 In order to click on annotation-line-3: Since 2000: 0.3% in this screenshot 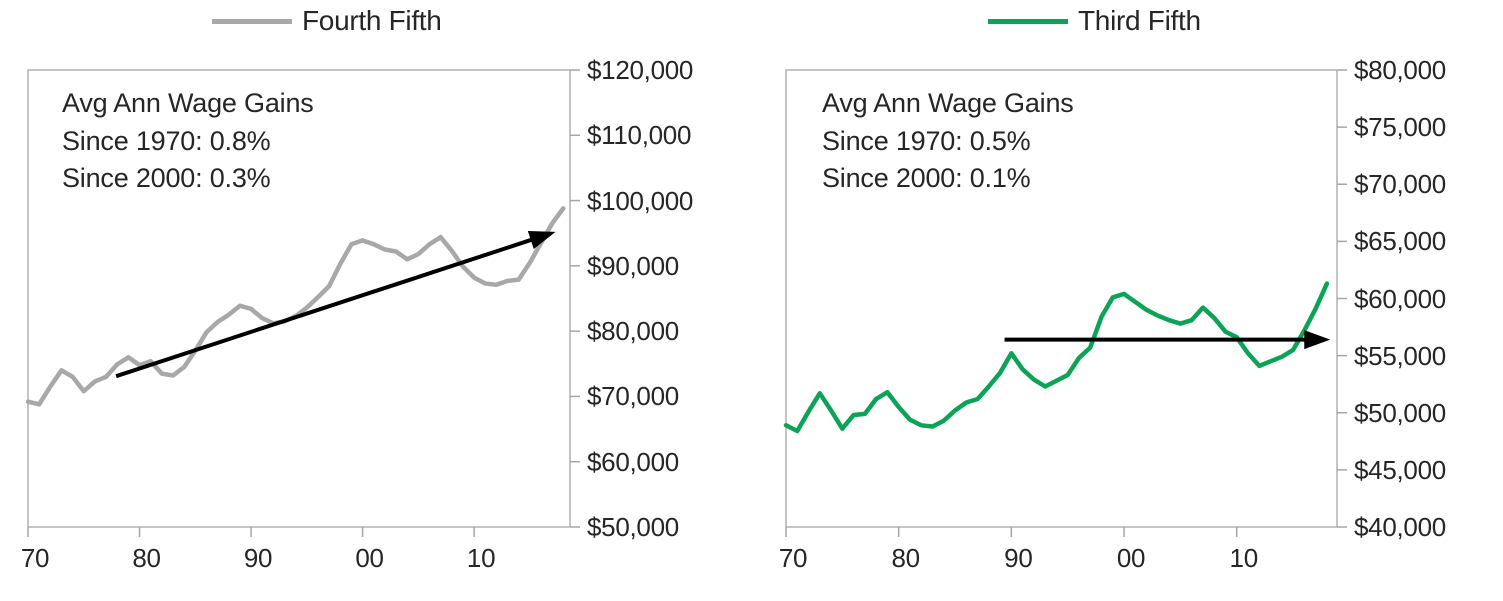, I will do `click(166, 178)`.